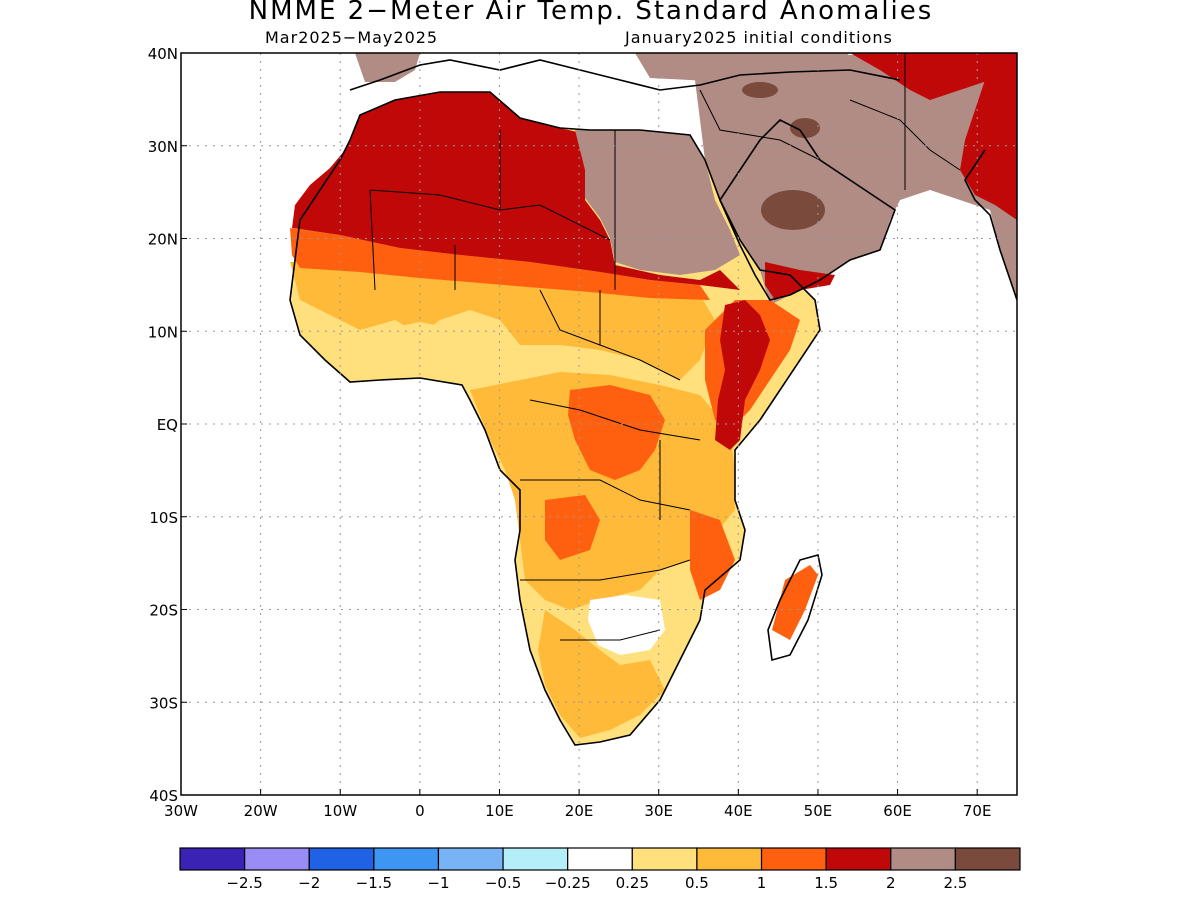 Image resolution: width=1200 pixels, height=900 pixels. What do you see at coordinates (167, 425) in the screenshot?
I see `lat-tick-label: EQ` at bounding box center [167, 425].